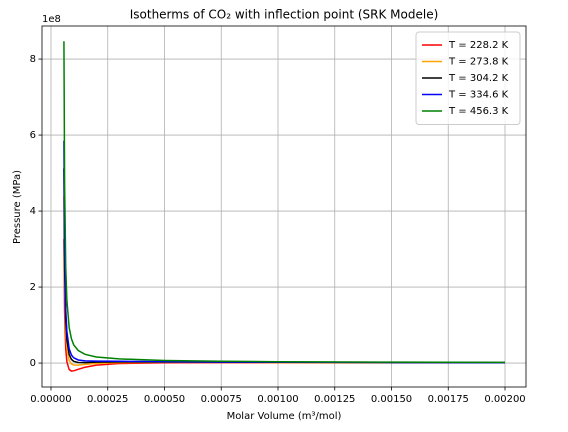  I want to click on x-tick-label: 0.00175, so click(448, 399).